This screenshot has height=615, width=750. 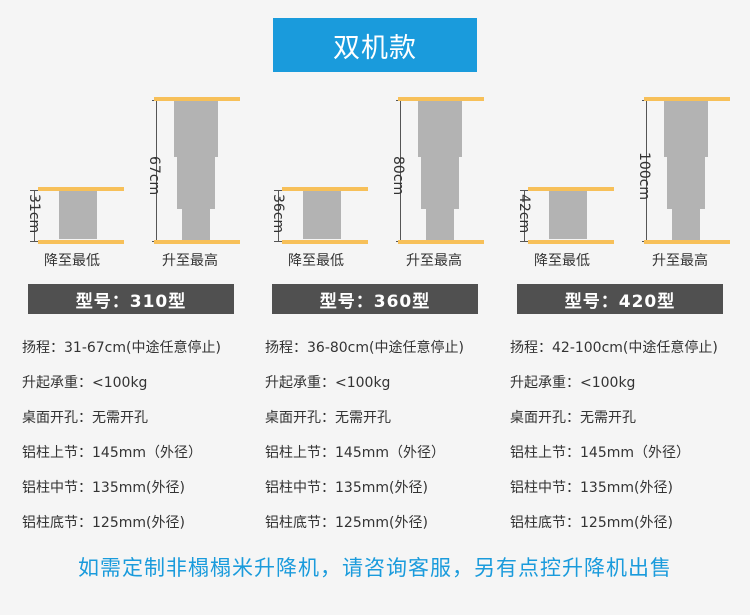 I want to click on spec-stroke: 扬程：42-100cm(中途任意停止), so click(x=614, y=348).